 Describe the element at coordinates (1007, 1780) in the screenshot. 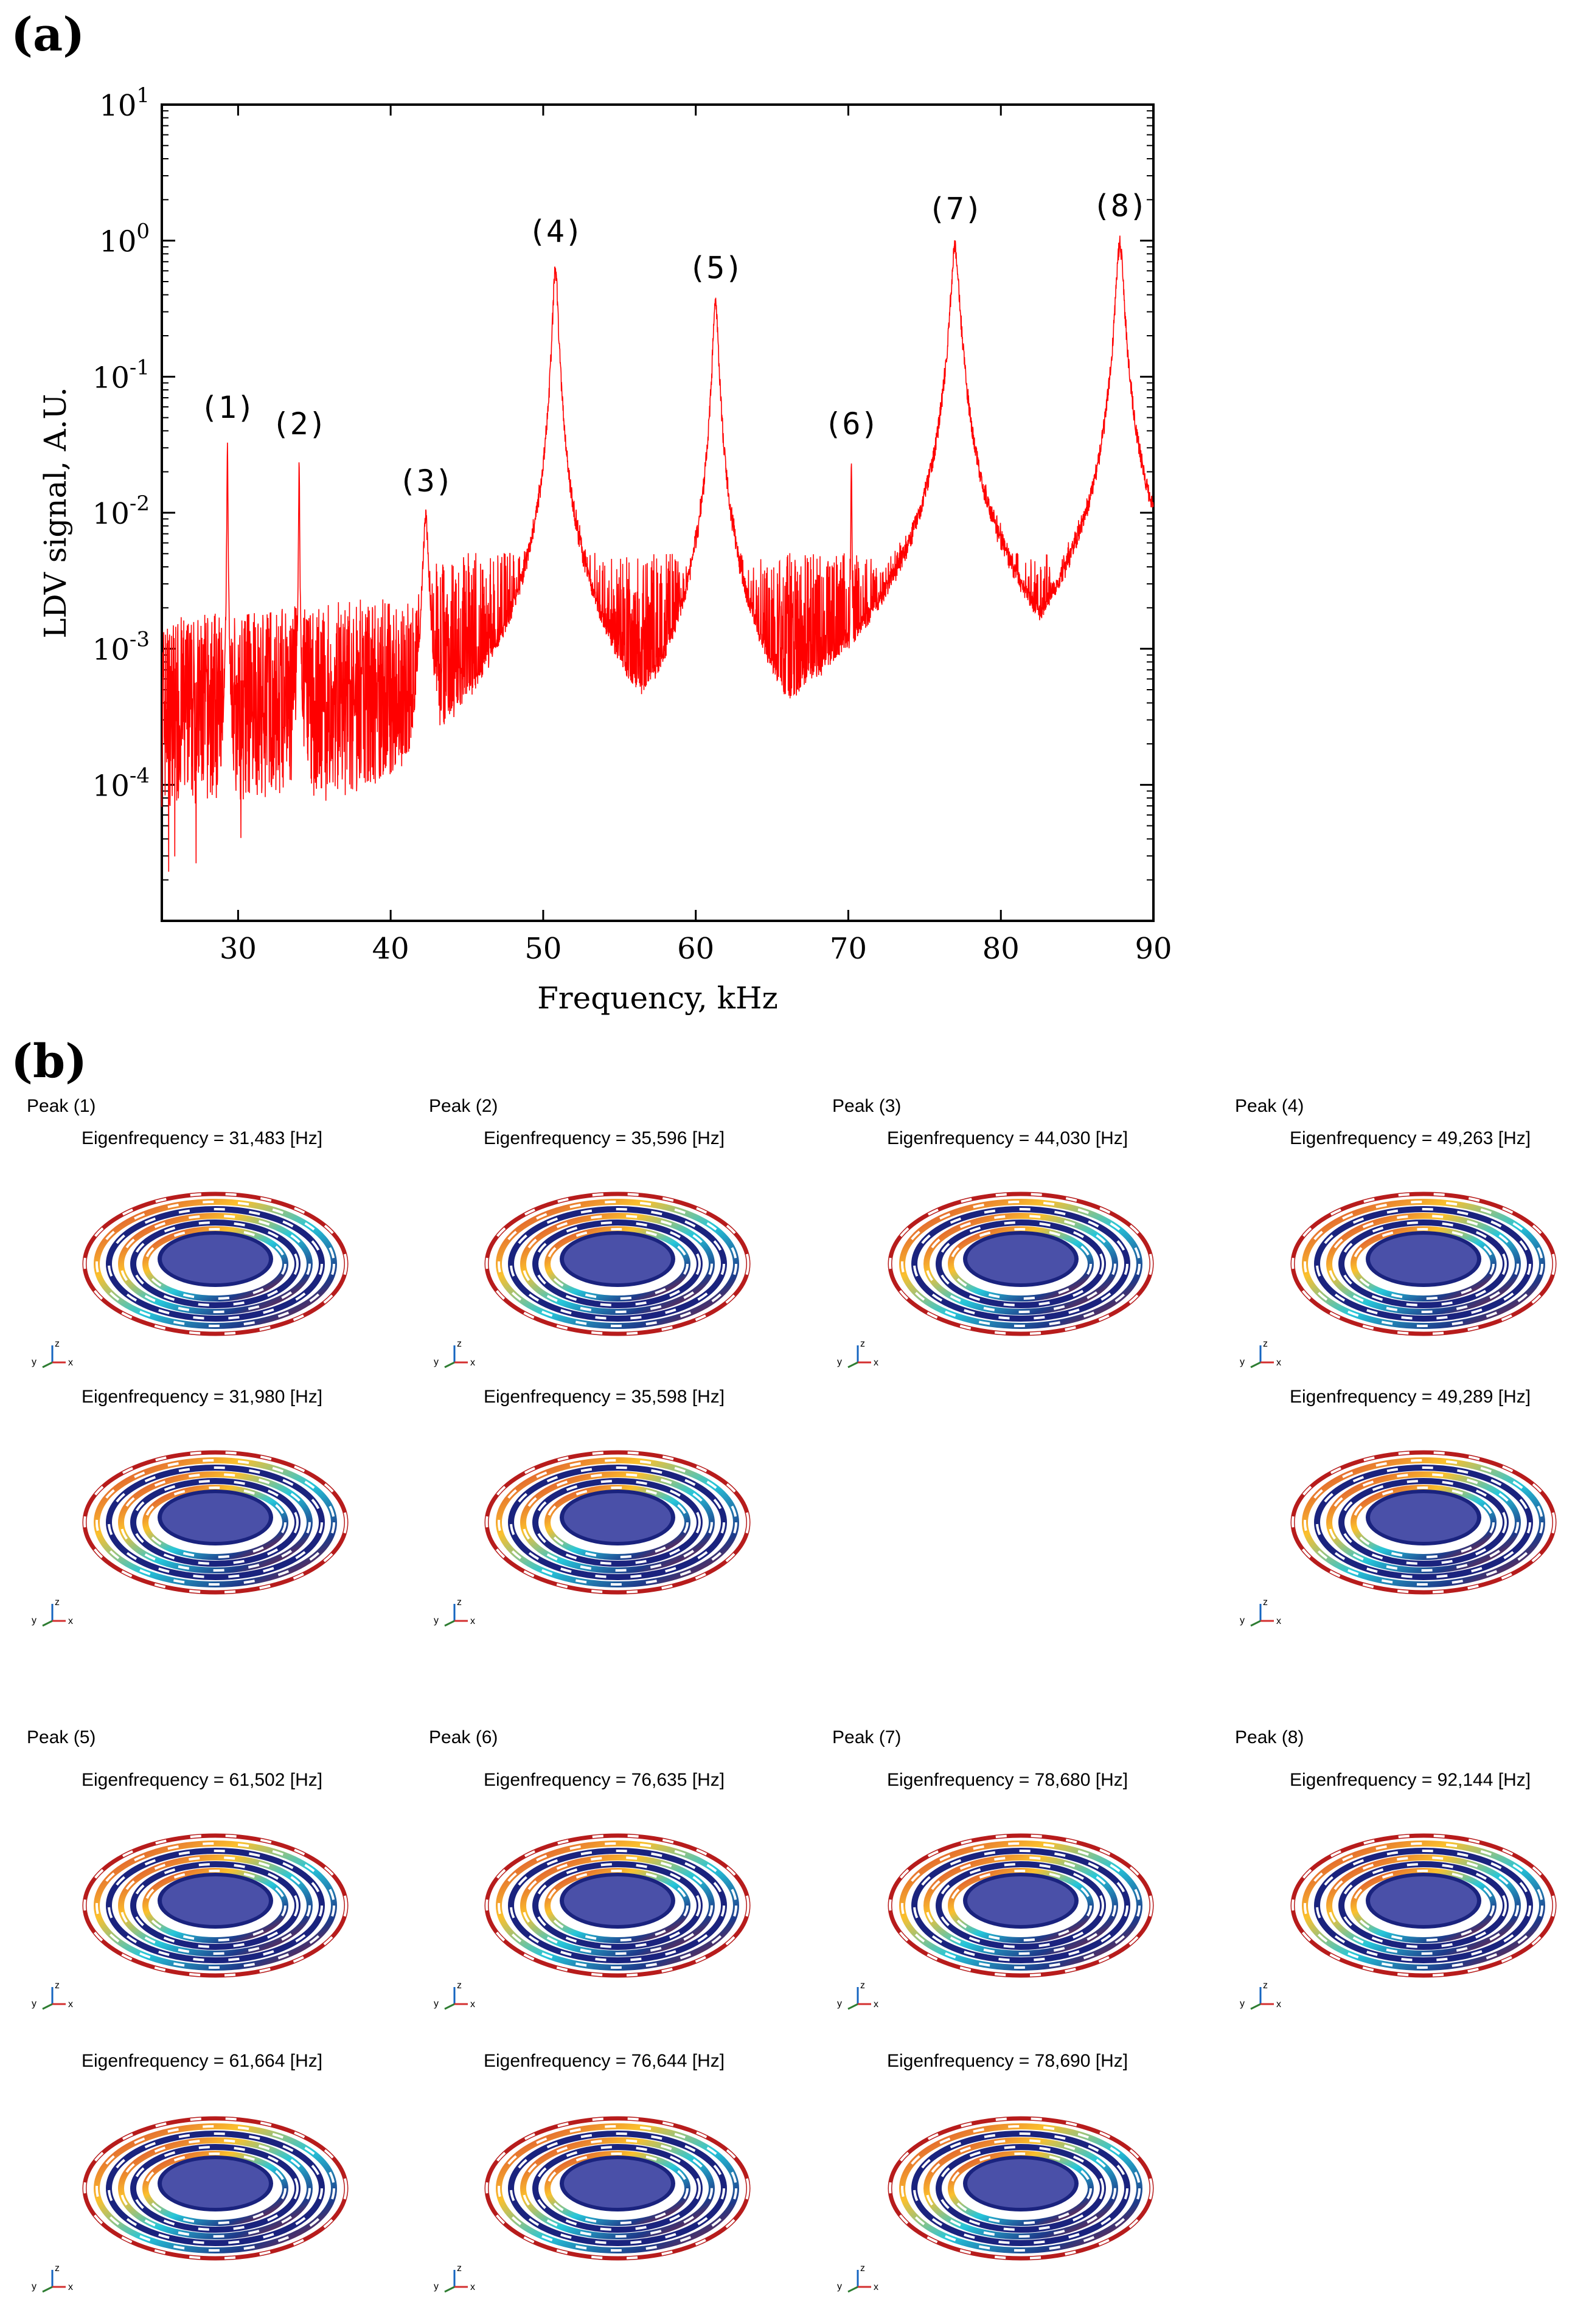

I see `eigenfrequency-label: Eigenfrequency = 78,680 [Hz]` at that location.